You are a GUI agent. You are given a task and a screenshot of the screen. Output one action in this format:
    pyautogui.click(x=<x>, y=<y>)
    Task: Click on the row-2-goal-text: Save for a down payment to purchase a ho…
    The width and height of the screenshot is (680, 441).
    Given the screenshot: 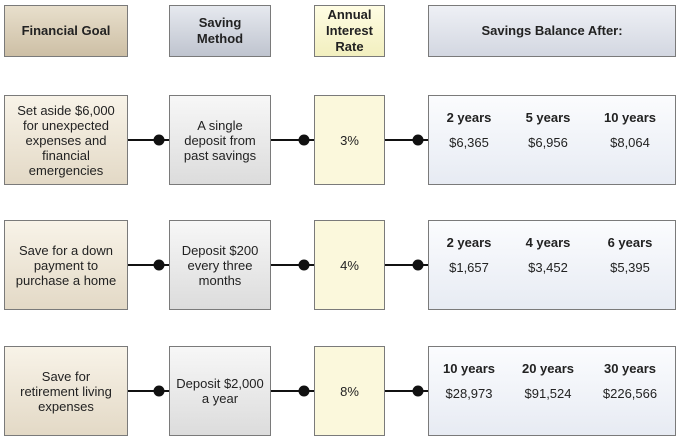 What is the action you would take?
    pyautogui.click(x=66, y=265)
    